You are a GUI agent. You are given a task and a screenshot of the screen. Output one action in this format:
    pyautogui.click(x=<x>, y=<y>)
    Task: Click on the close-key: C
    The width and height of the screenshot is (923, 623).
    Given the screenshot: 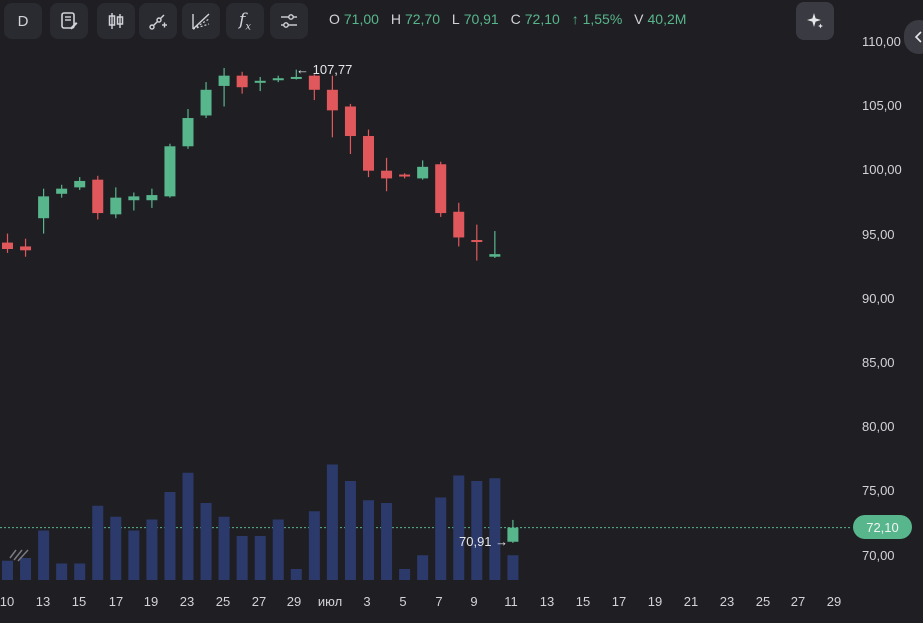 What is the action you would take?
    pyautogui.click(x=515, y=19)
    